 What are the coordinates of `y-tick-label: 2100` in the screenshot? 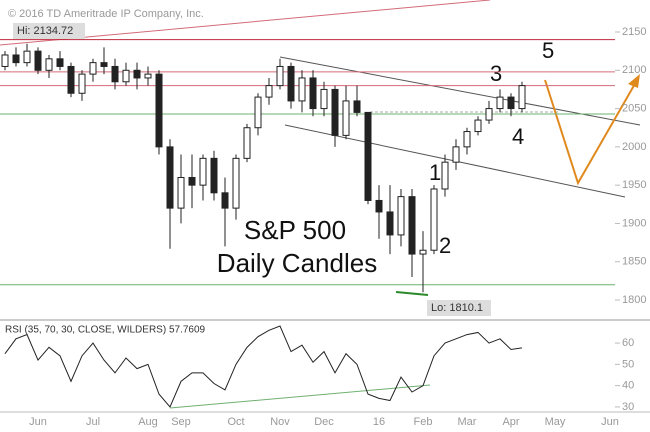 It's located at (634, 70).